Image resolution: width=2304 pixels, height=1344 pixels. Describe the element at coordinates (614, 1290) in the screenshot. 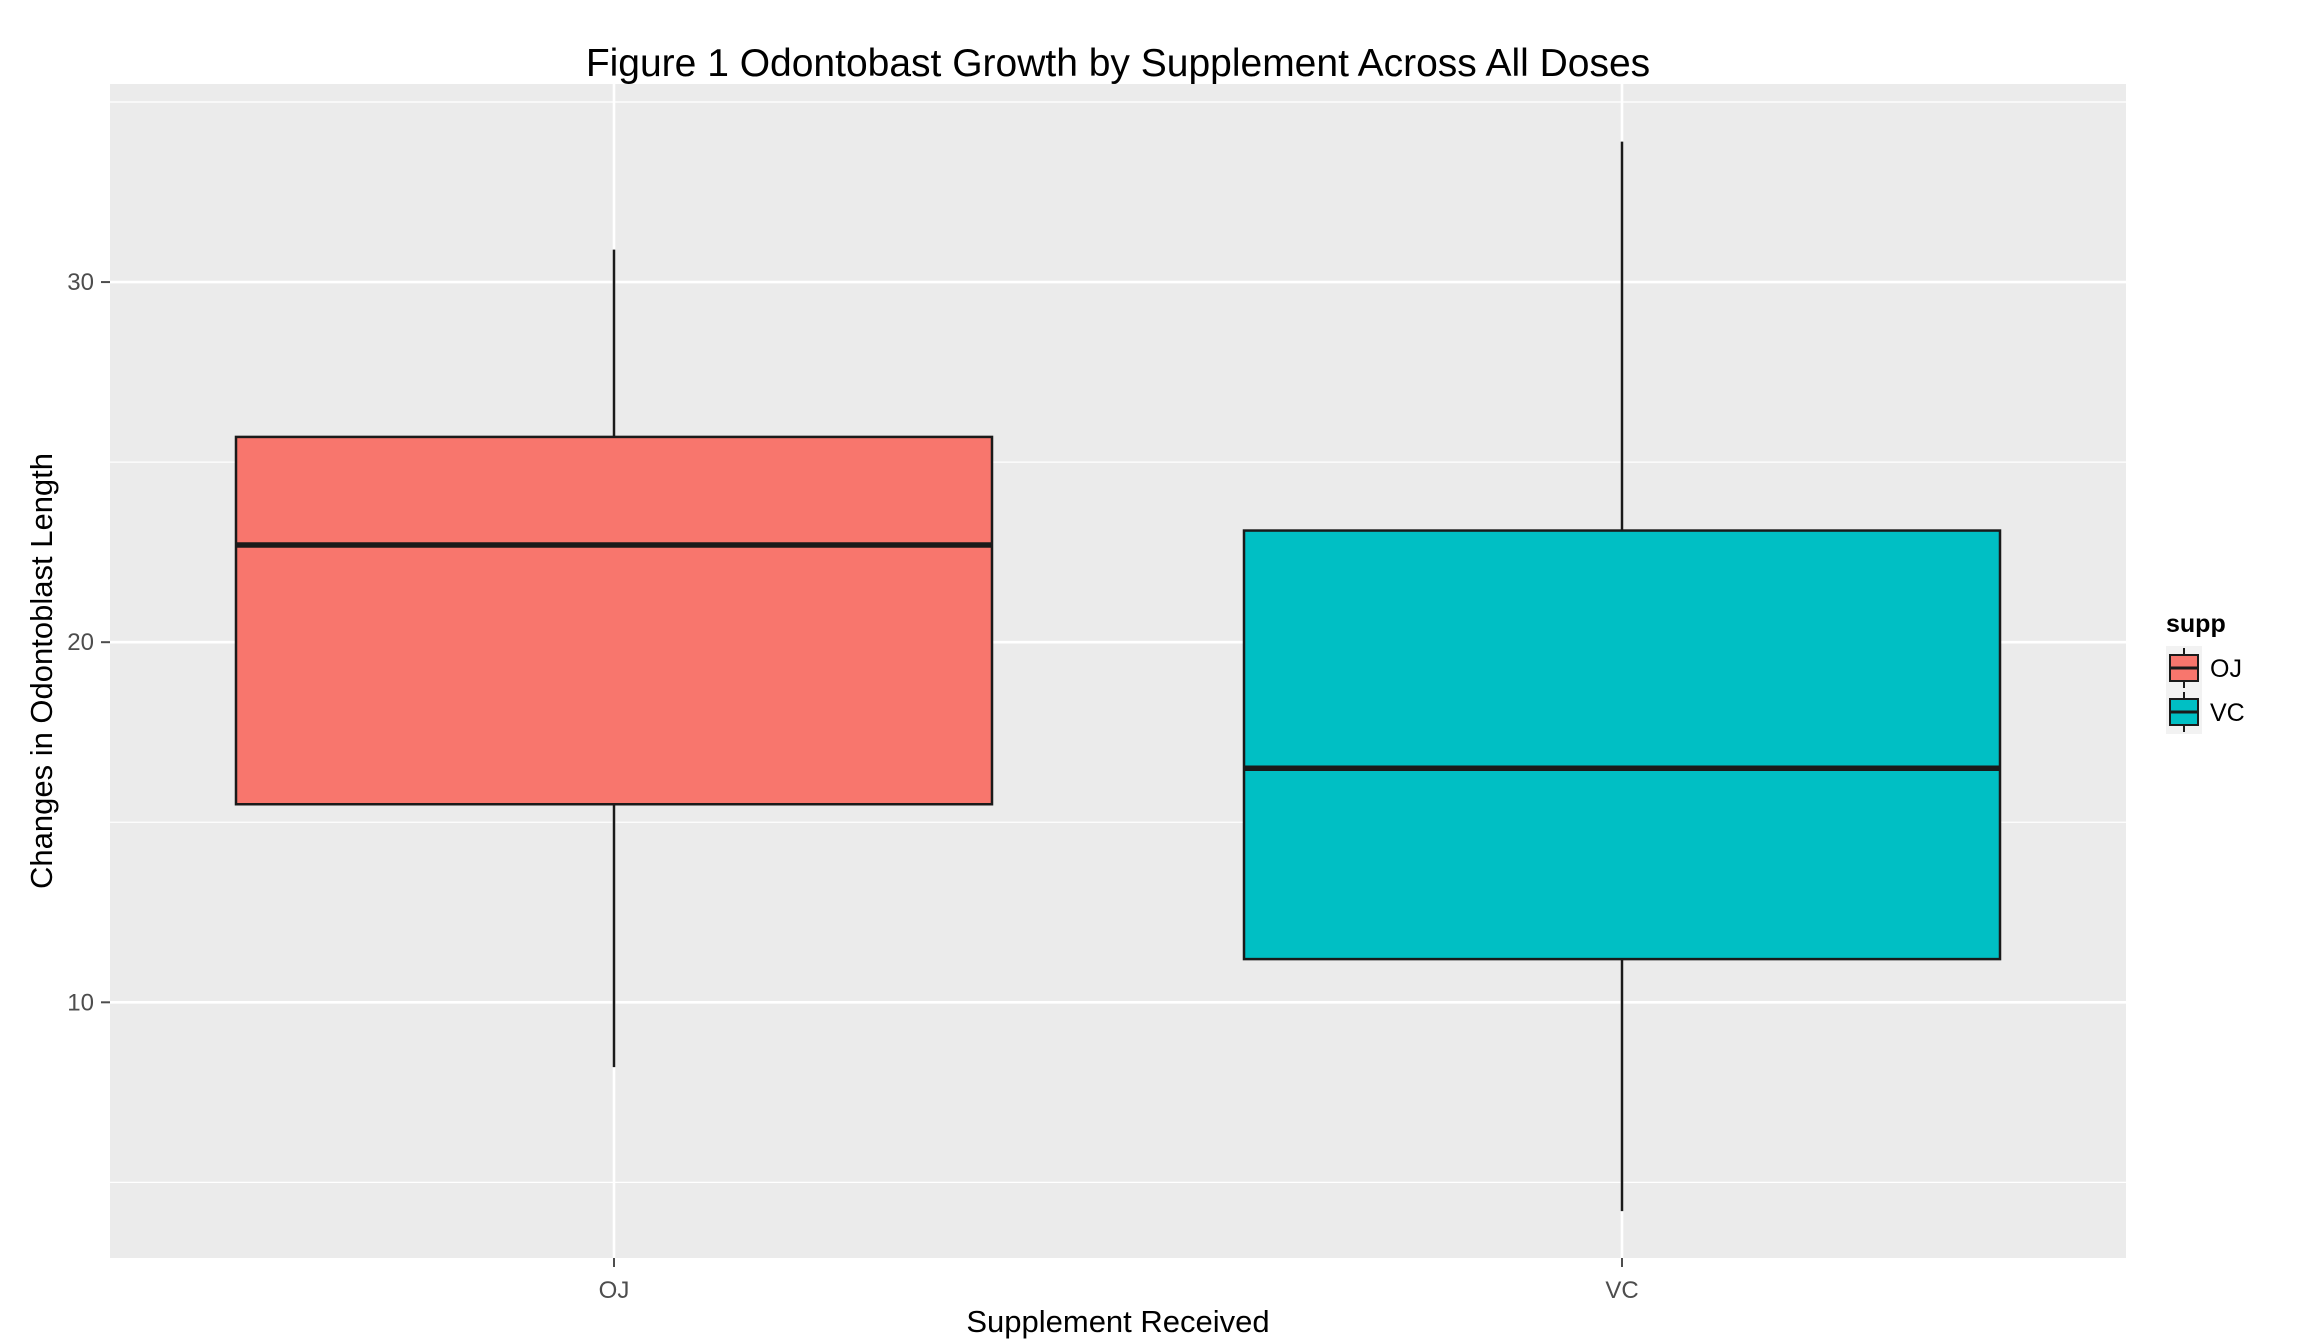

I see `x-tick-label: OJ` at that location.